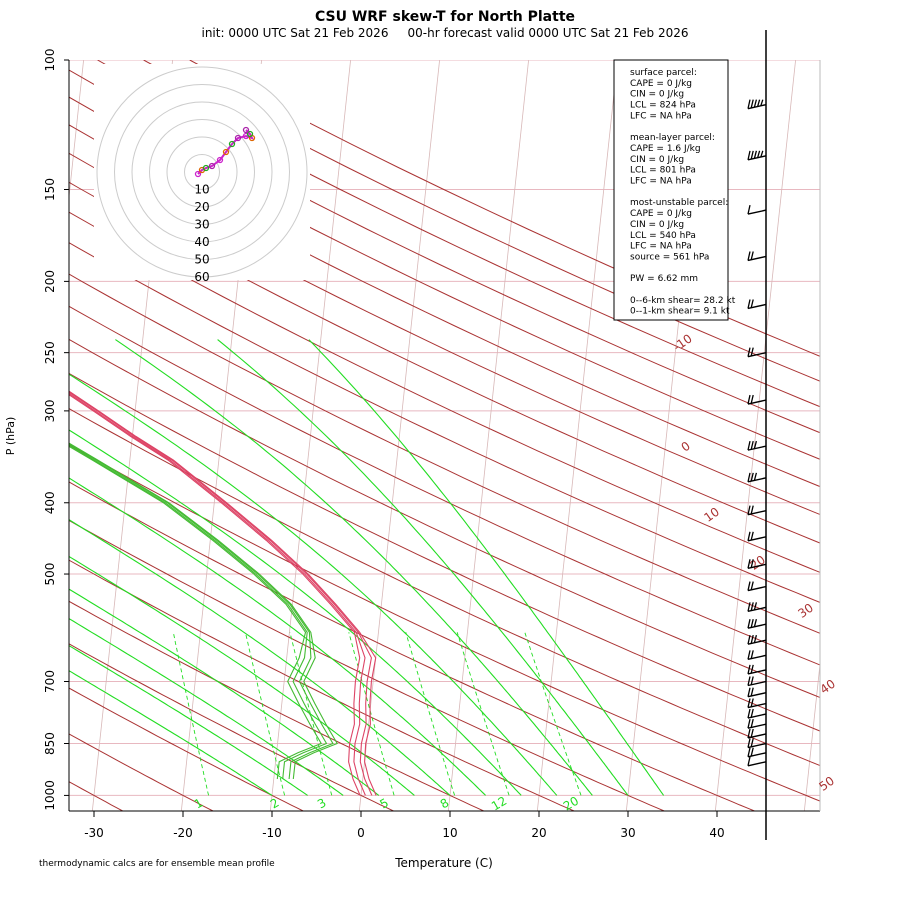 The image size is (900, 900). What do you see at coordinates (199, 804) in the screenshot?
I see `mixing-ratio-label: 1` at bounding box center [199, 804].